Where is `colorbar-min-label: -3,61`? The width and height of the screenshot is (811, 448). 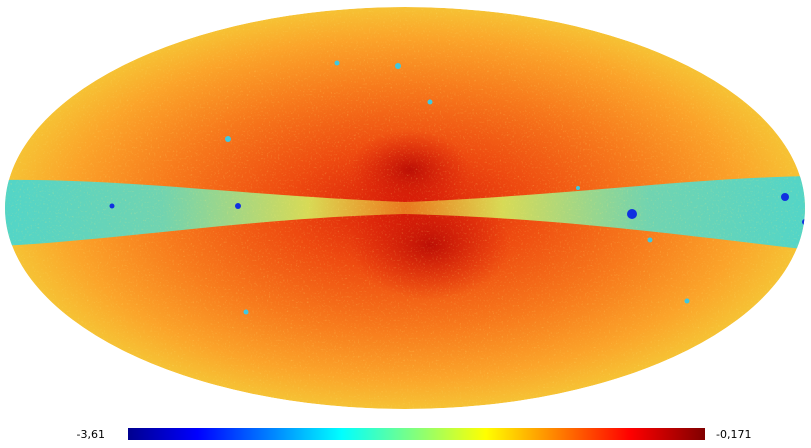
colorbar-min-label: -3,61 is located at coordinates (91, 434).